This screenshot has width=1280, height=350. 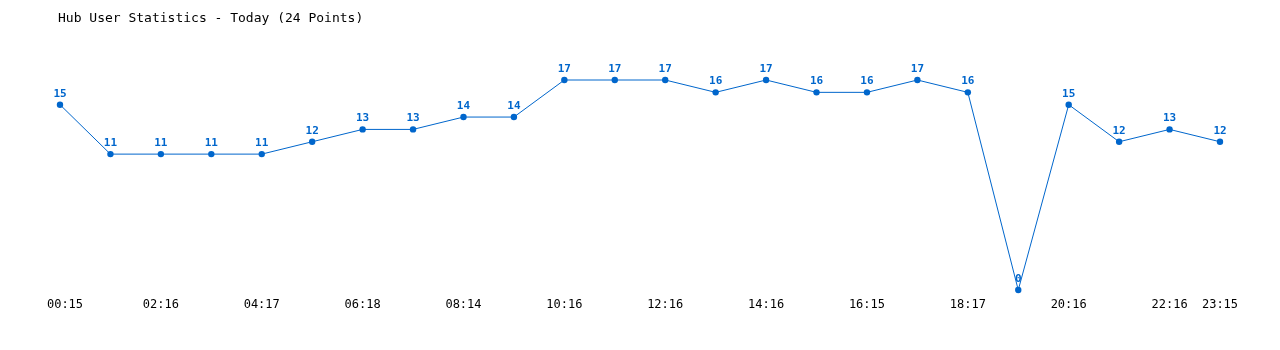 I want to click on x-tick-label: 02:16, so click(x=160, y=304).